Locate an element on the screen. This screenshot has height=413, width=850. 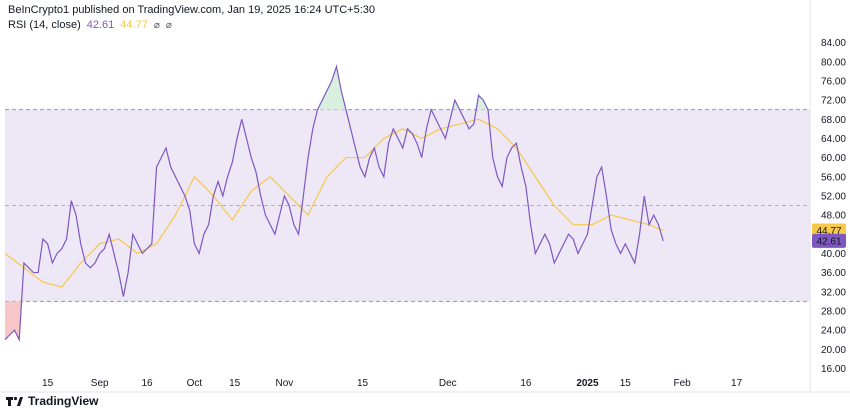
y-tick-label: 76.00 is located at coordinates (833, 81).